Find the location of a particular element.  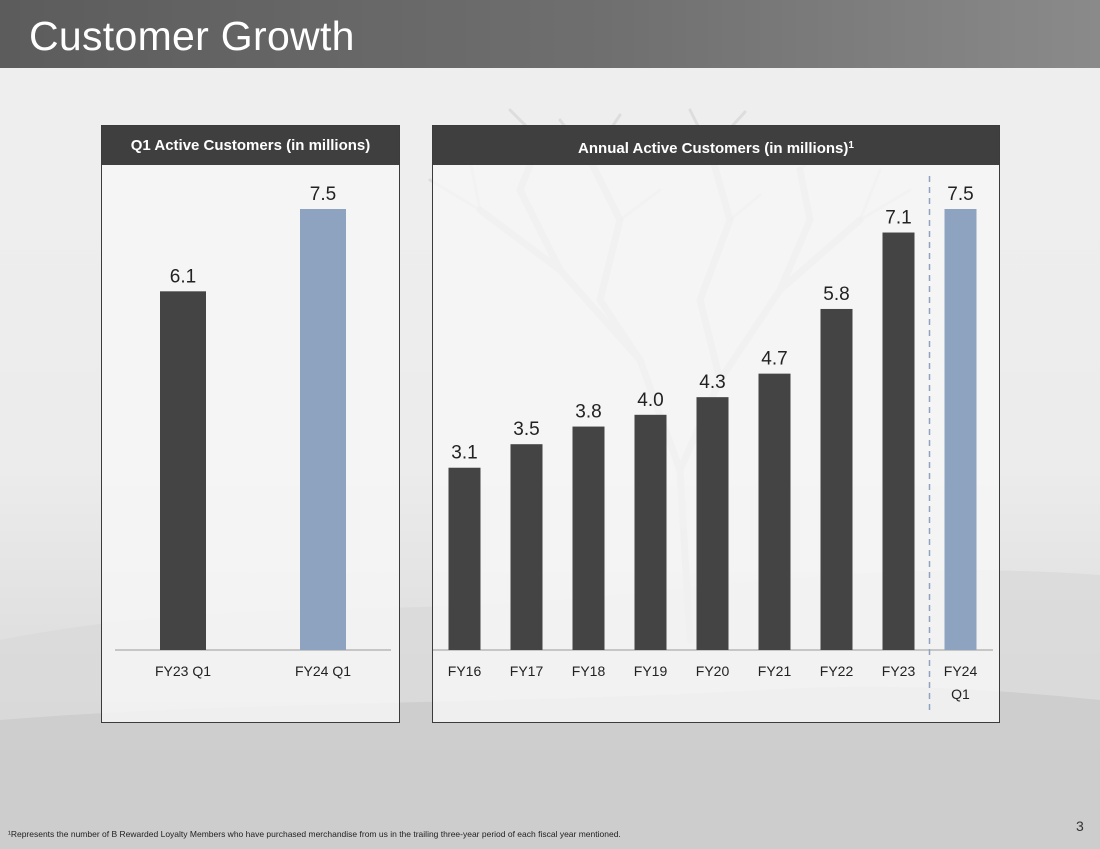

bar-fy22 is located at coordinates (836, 479).